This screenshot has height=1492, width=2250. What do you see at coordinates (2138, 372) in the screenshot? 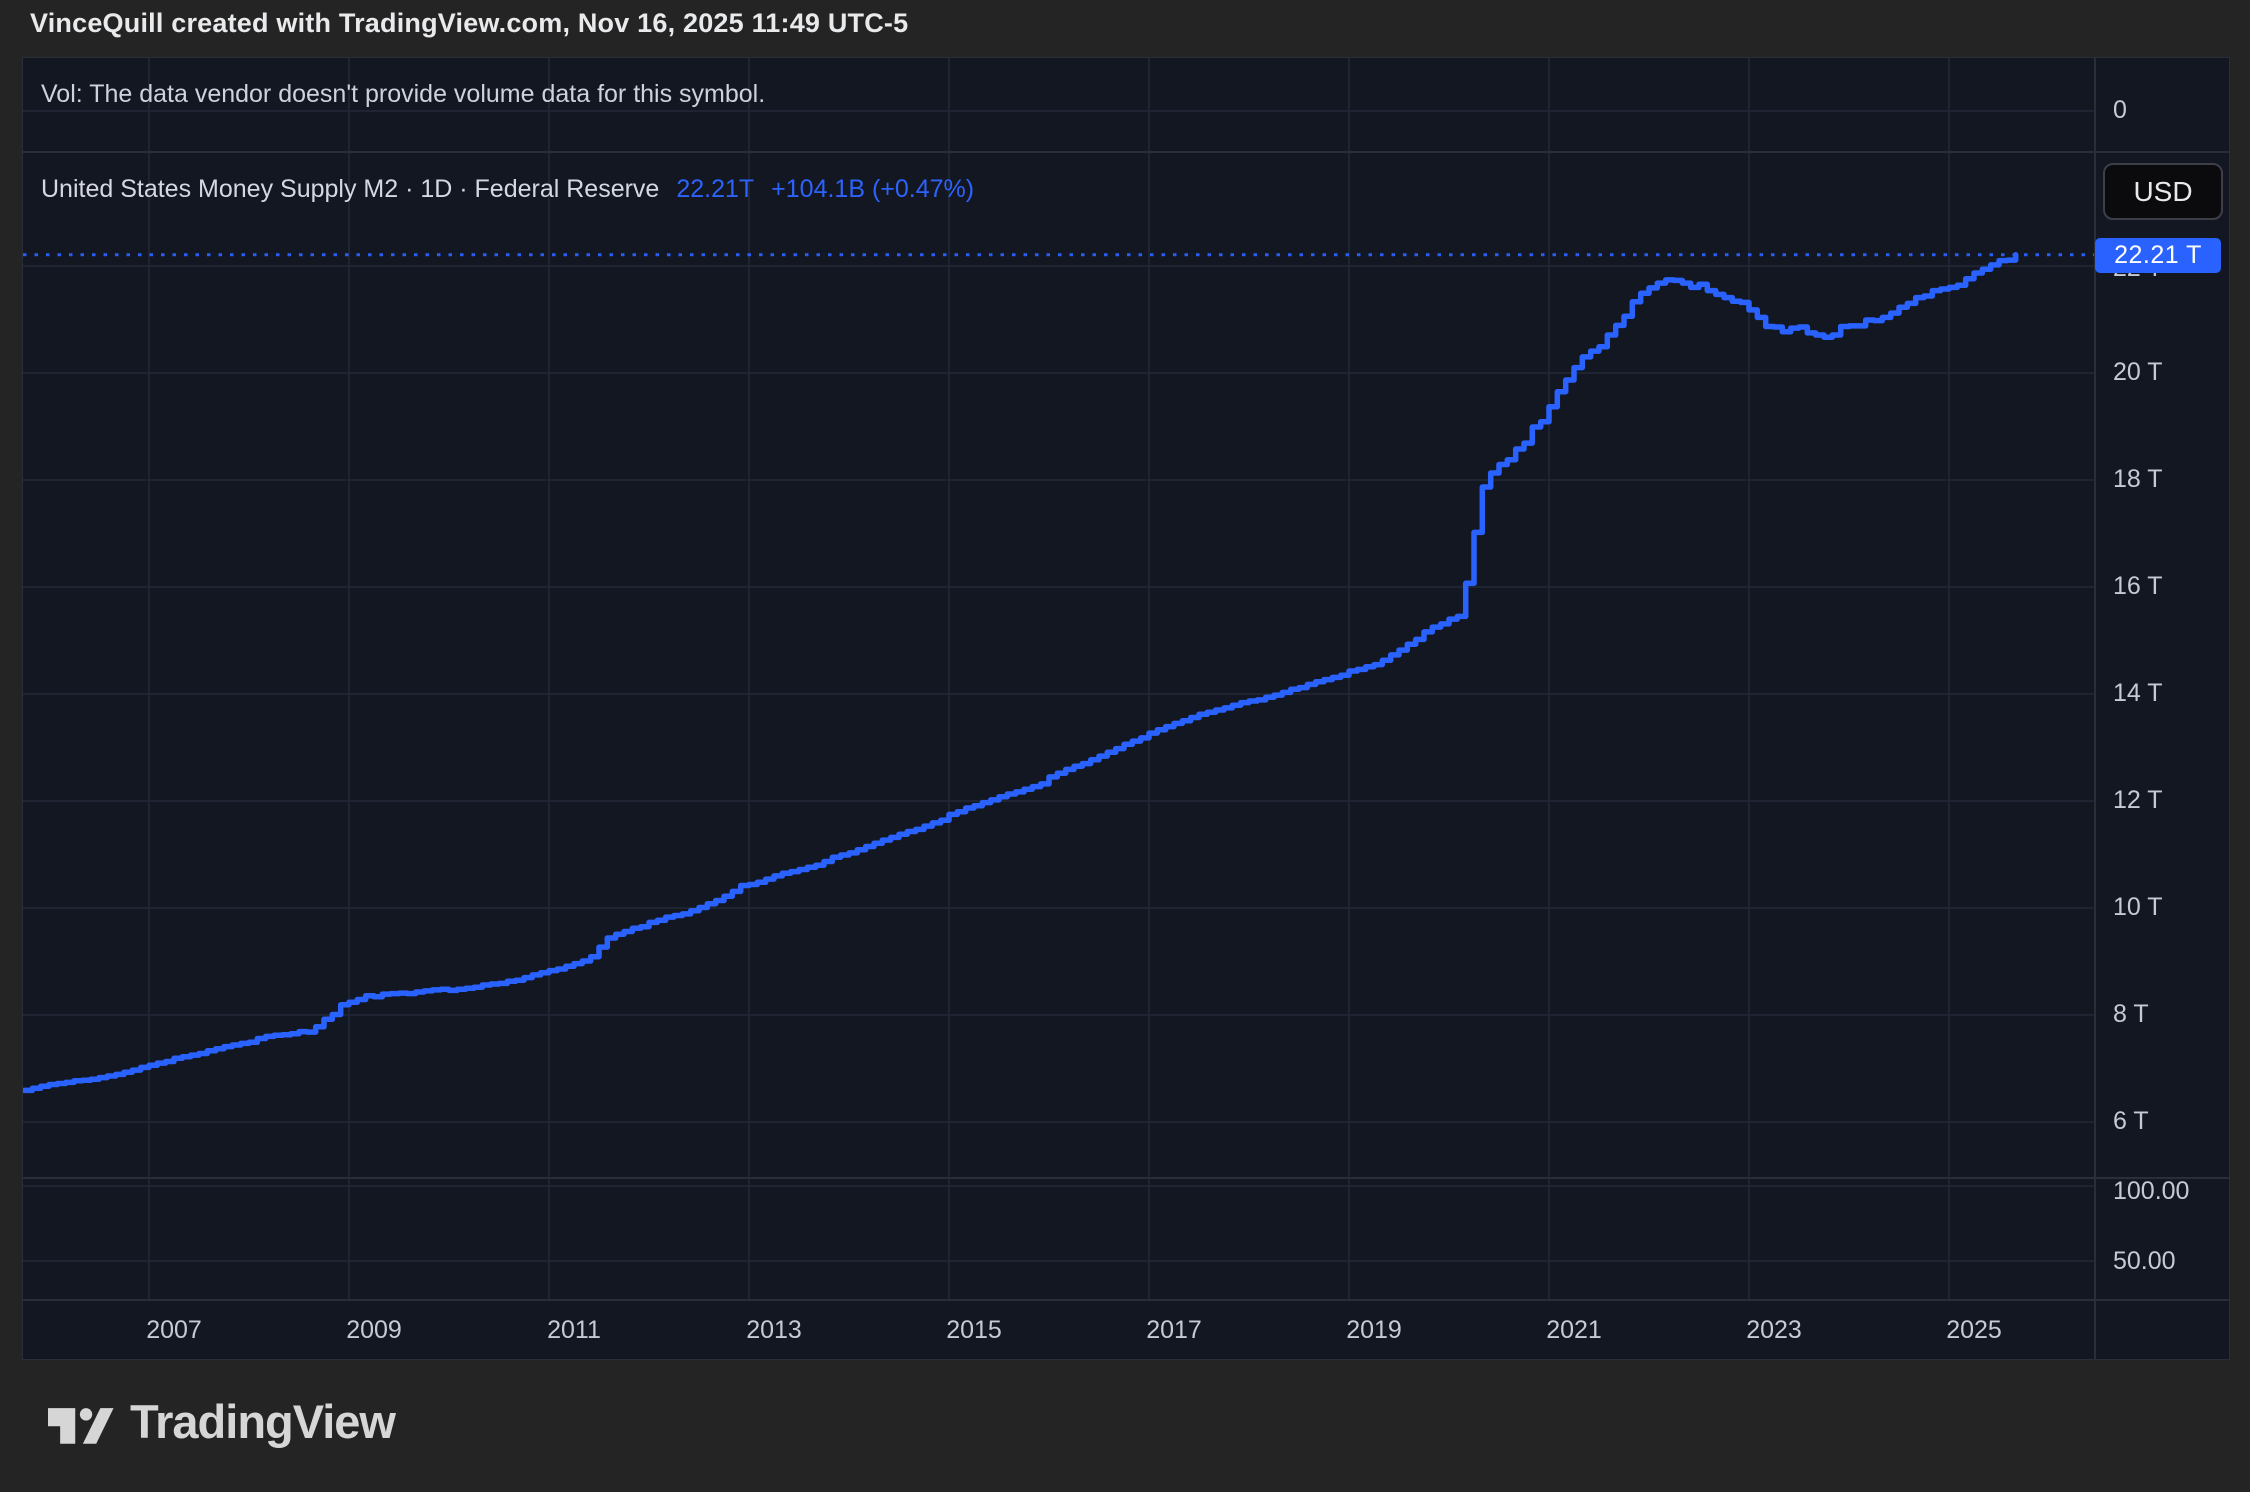
I see `price-axis-tick: 20 T` at bounding box center [2138, 372].